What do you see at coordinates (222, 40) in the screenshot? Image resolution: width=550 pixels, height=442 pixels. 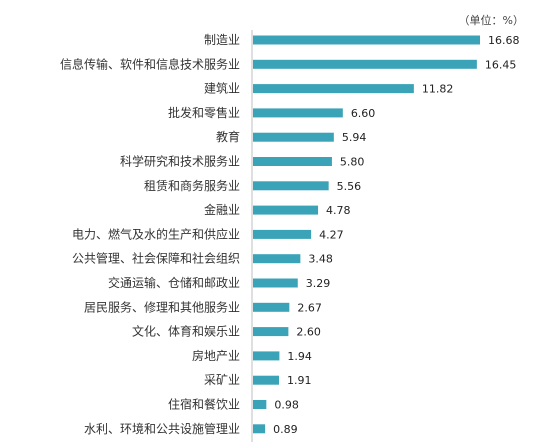 I see `category-label: 制造业` at bounding box center [222, 40].